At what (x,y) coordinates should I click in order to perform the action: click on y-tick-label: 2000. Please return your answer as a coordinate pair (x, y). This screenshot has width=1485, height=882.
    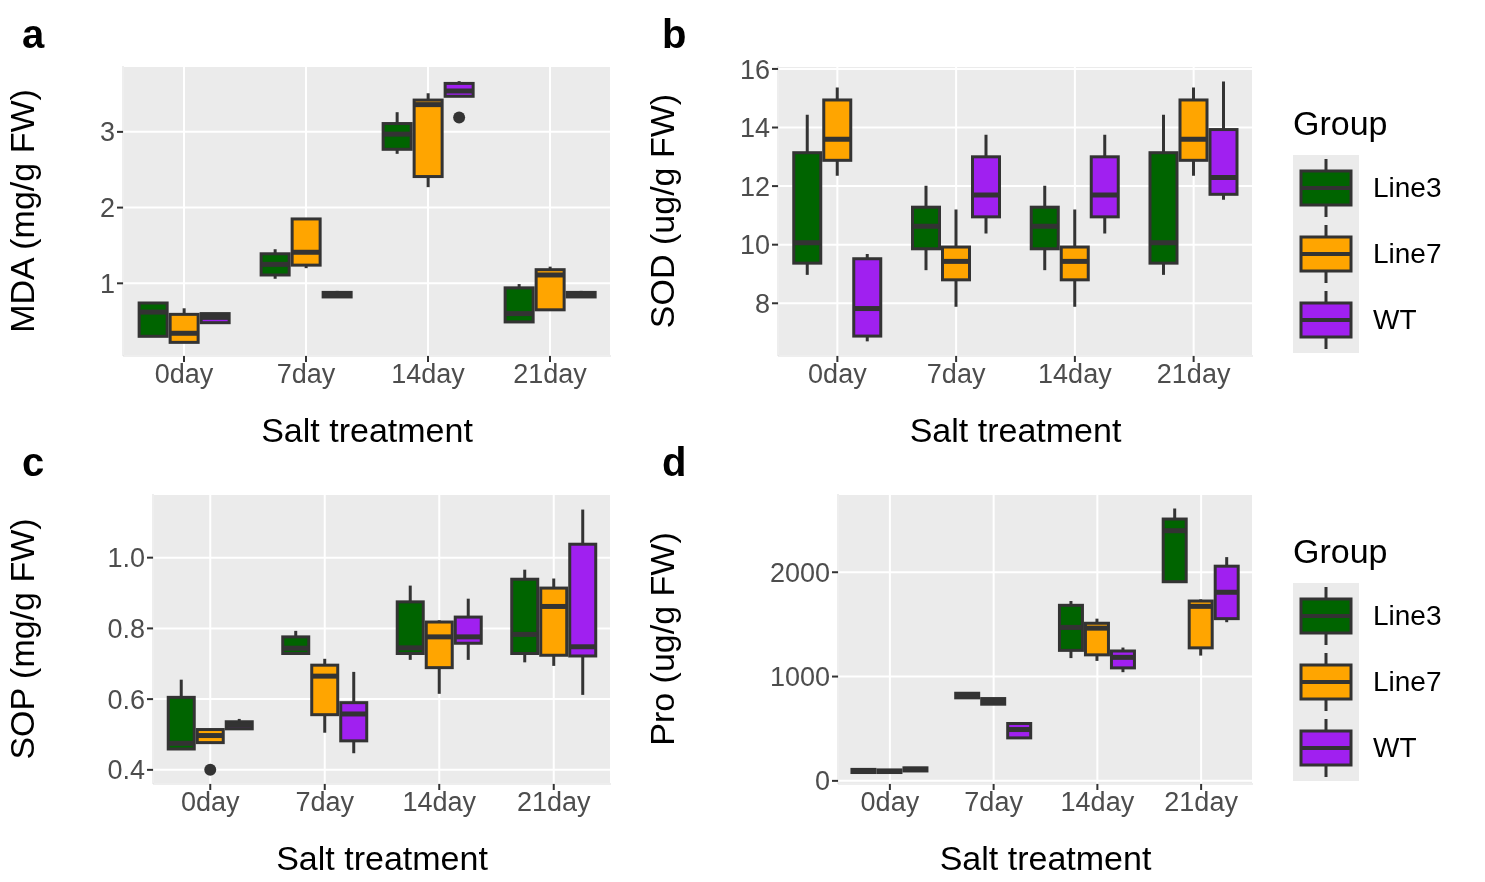
    Looking at the image, I should click on (799, 572).